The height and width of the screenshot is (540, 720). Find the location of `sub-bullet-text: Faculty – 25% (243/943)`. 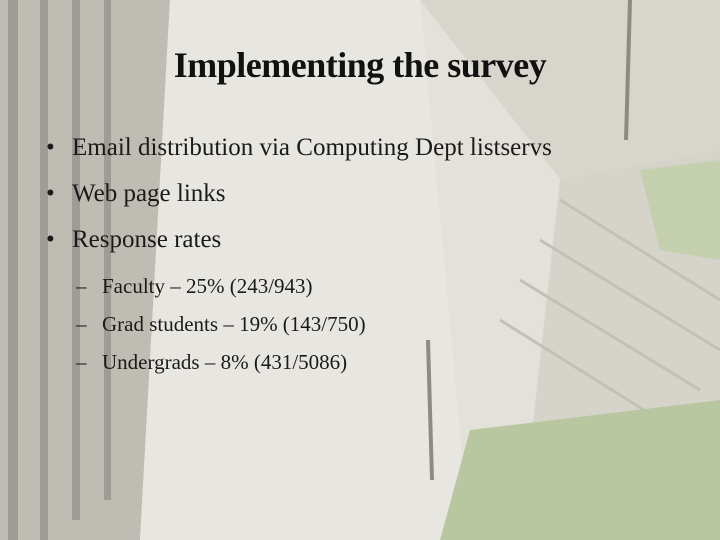

sub-bullet-text: Faculty – 25% (243/943) is located at coordinates (207, 286).